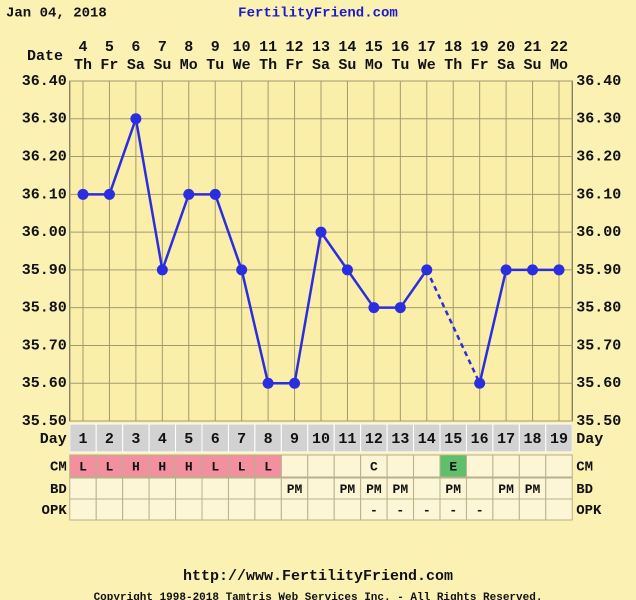 The width and height of the screenshot is (636, 600). I want to click on day-row-label: Day, so click(53, 439).